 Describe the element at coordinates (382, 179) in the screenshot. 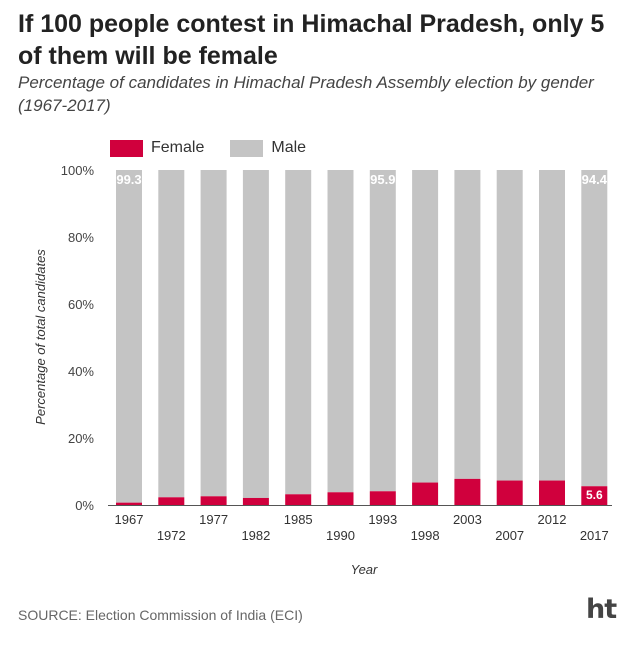

I see `data-label-male-1993: 95.9` at that location.